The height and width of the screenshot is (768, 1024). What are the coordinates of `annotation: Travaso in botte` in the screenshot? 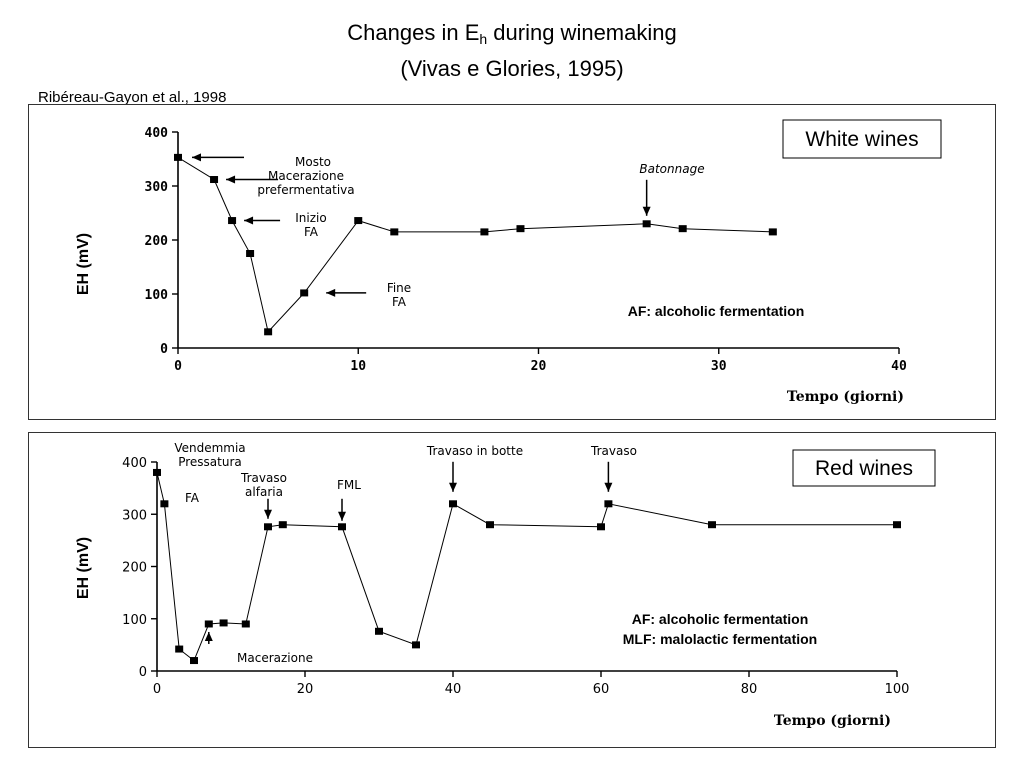 It's located at (474, 468).